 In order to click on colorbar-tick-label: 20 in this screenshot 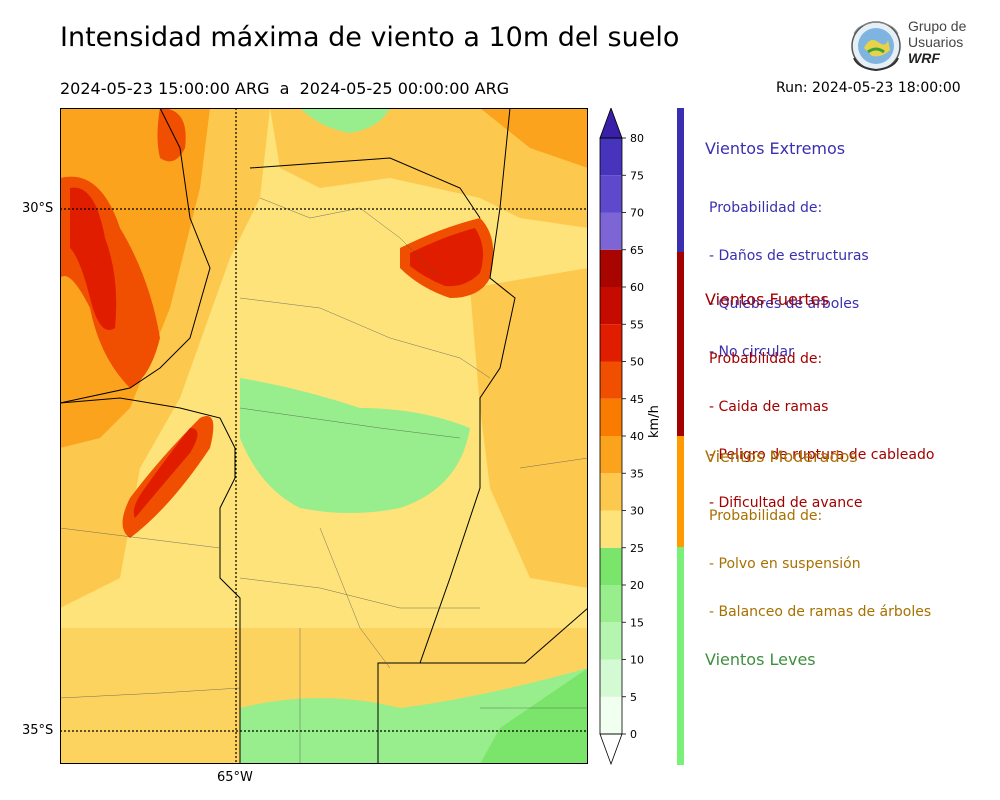, I will do `click(637, 585)`.